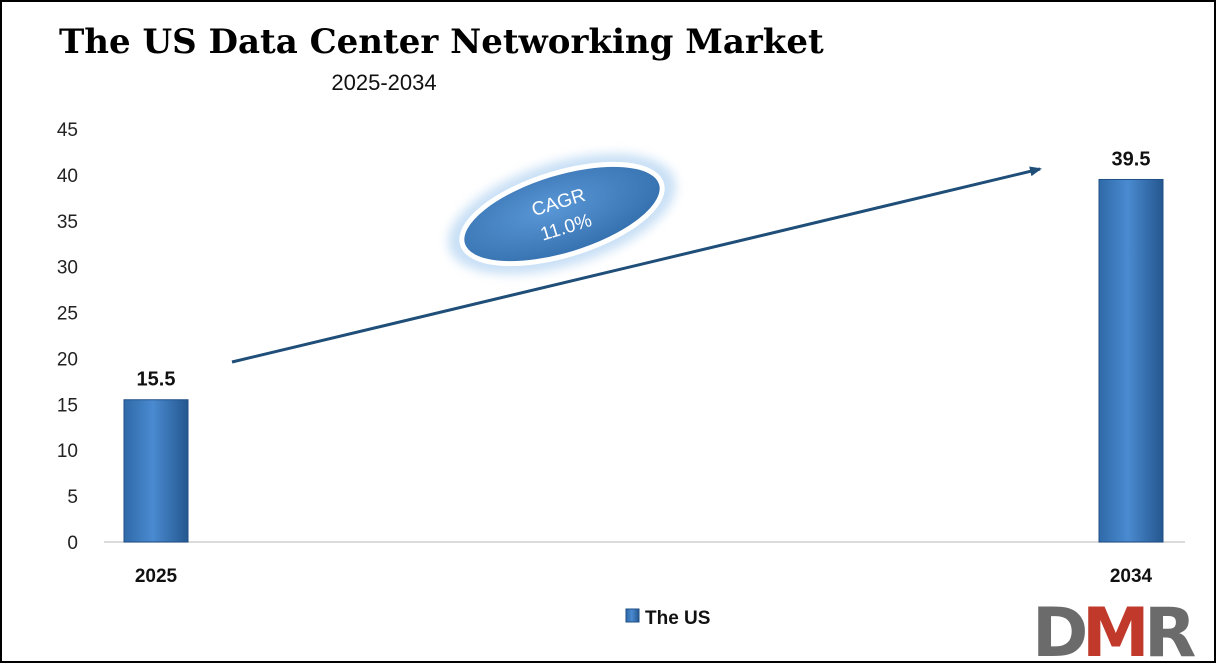  Describe the element at coordinates (67, 405) in the screenshot. I see `y-tick-label: 15` at that location.